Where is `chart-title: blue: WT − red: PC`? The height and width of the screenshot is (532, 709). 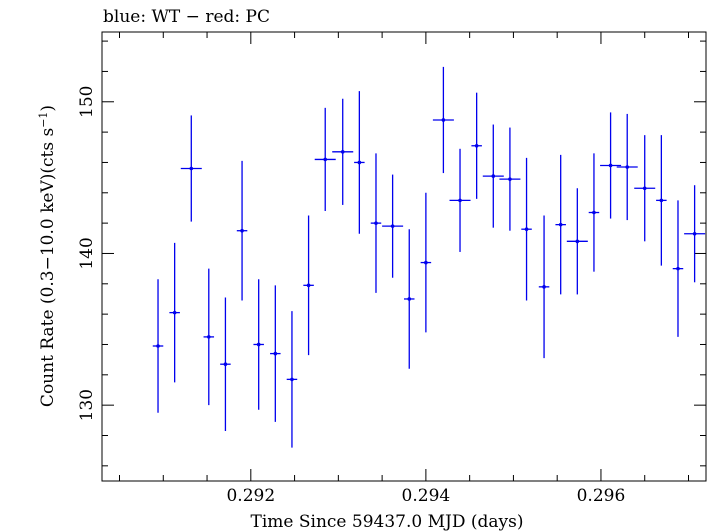 chart-title: blue: WT − red: PC is located at coordinates (186, 17).